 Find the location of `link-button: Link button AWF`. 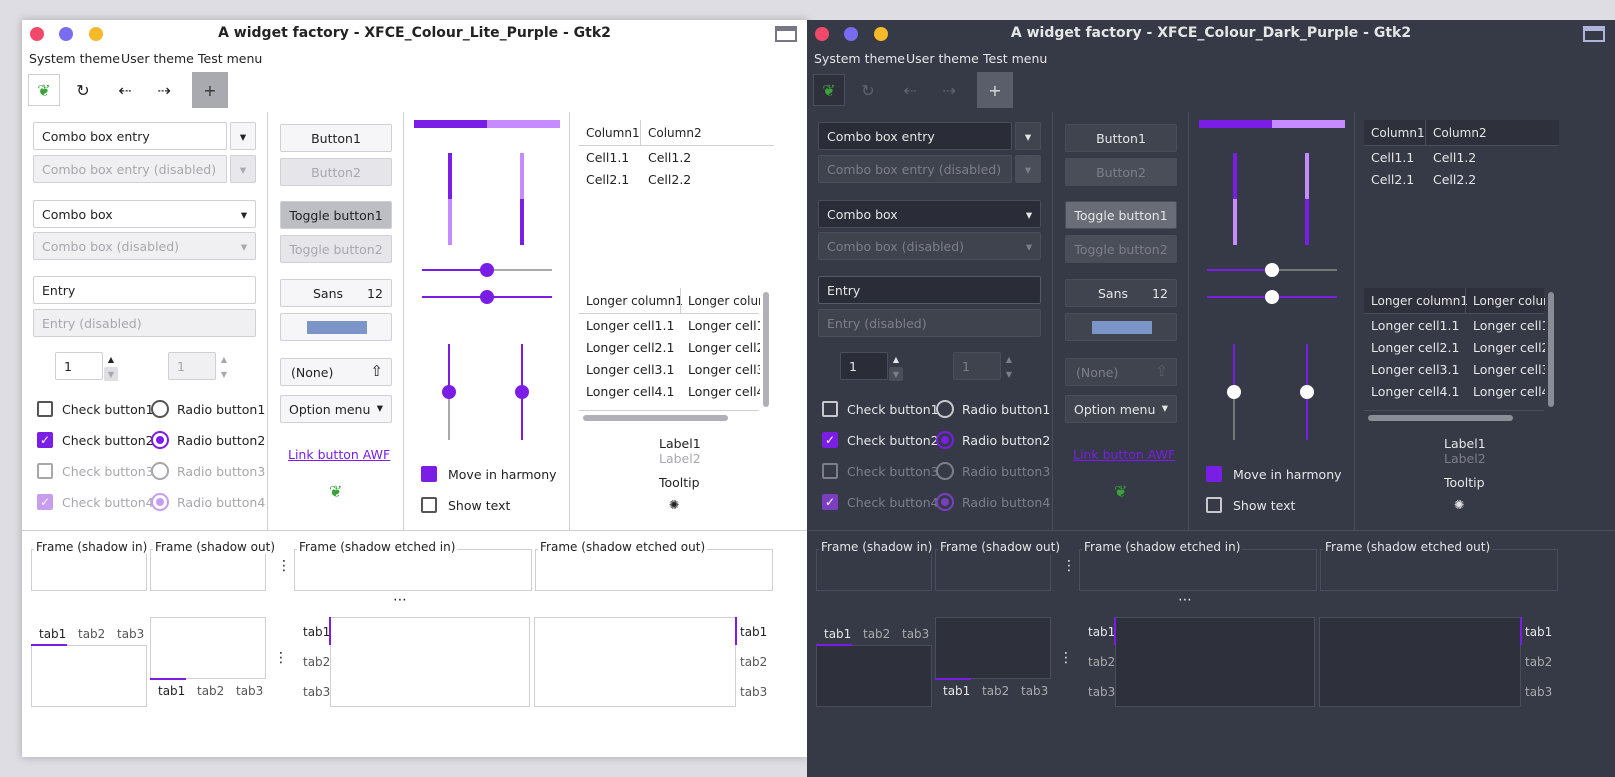

link-button: Link button AWF is located at coordinates (1124, 454).